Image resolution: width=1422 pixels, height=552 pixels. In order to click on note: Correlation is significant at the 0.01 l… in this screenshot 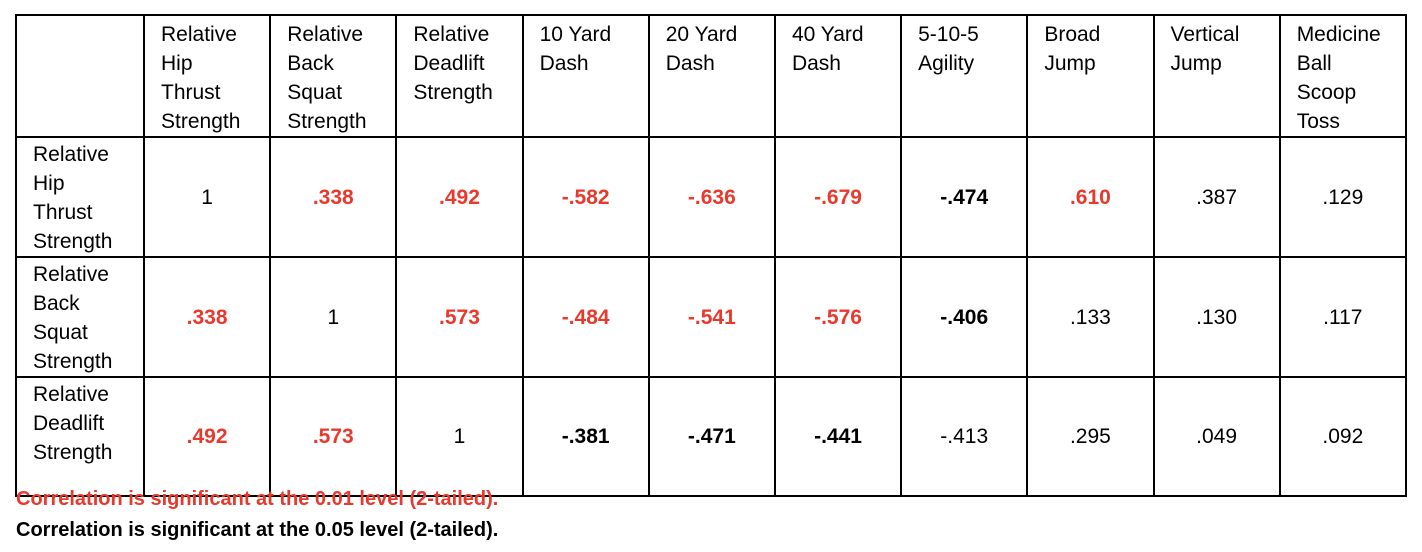, I will do `click(257, 499)`.